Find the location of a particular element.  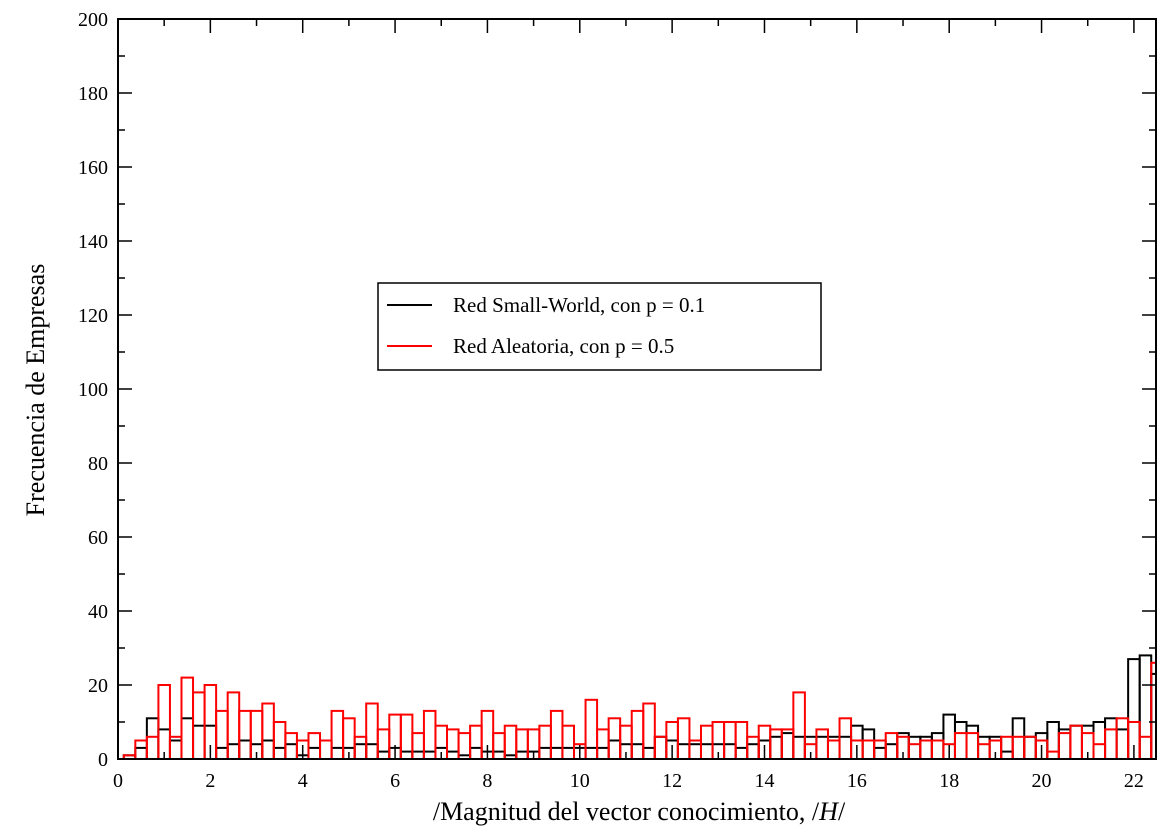

x-tick-label: 0 is located at coordinates (118, 781).